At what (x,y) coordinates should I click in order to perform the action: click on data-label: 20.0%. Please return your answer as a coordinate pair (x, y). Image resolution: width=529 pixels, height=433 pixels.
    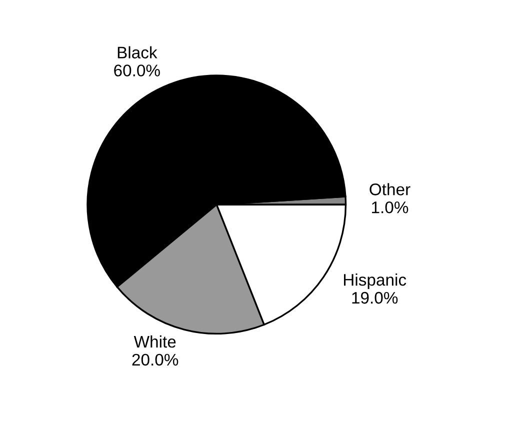
    Looking at the image, I should click on (155, 360).